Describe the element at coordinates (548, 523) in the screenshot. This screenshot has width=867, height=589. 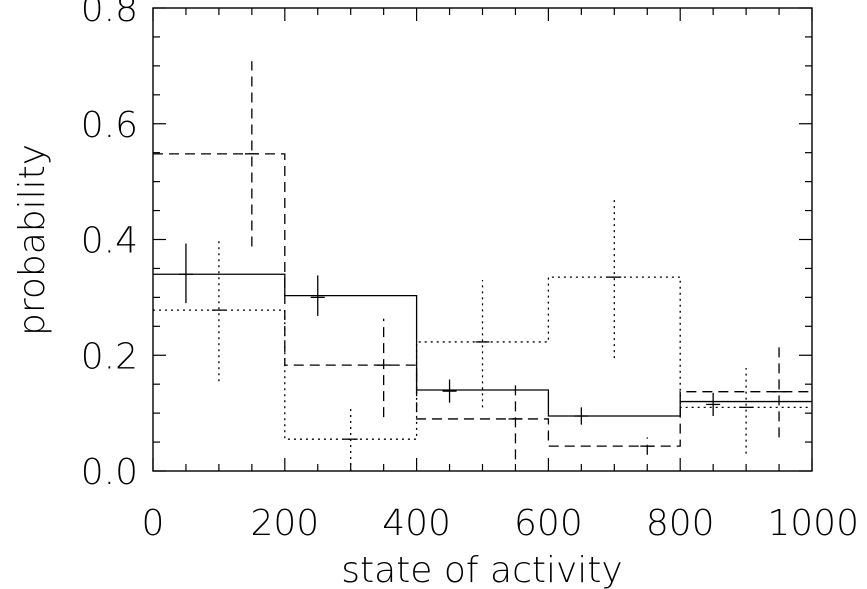
I see `x-tick-label: 600` at that location.